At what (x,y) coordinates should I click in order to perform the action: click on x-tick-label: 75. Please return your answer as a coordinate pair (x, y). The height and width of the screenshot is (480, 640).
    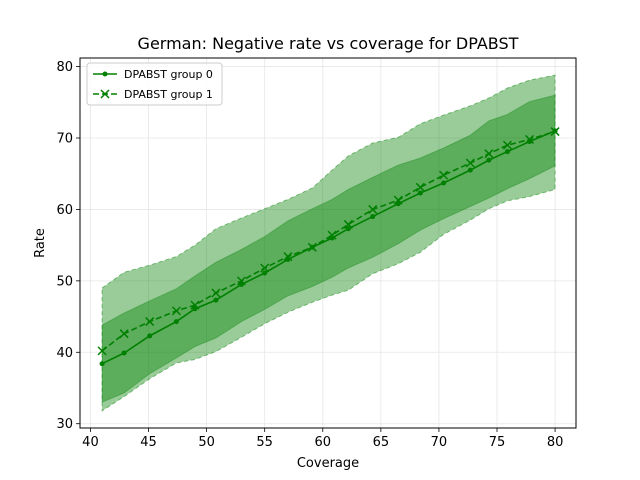
    Looking at the image, I should click on (497, 442).